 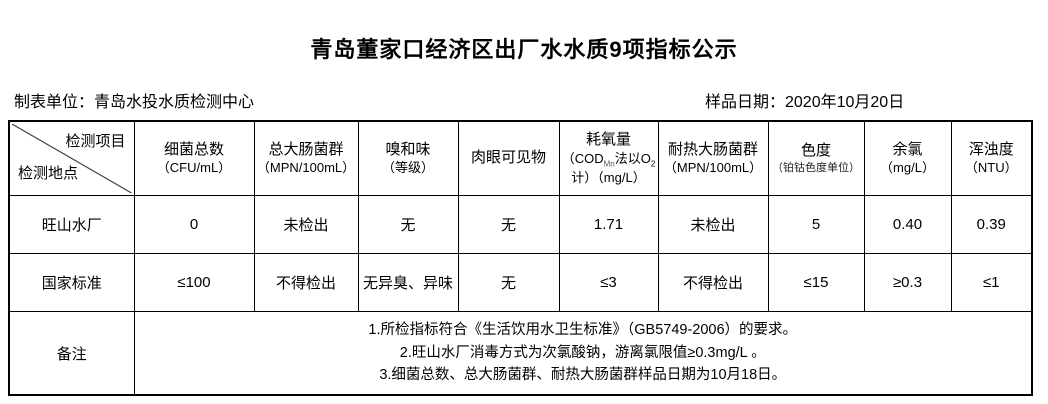 What do you see at coordinates (524, 49) in the screenshot?
I see `page-title: 青岛董家口经济区出厂水水质9项指标公示` at bounding box center [524, 49].